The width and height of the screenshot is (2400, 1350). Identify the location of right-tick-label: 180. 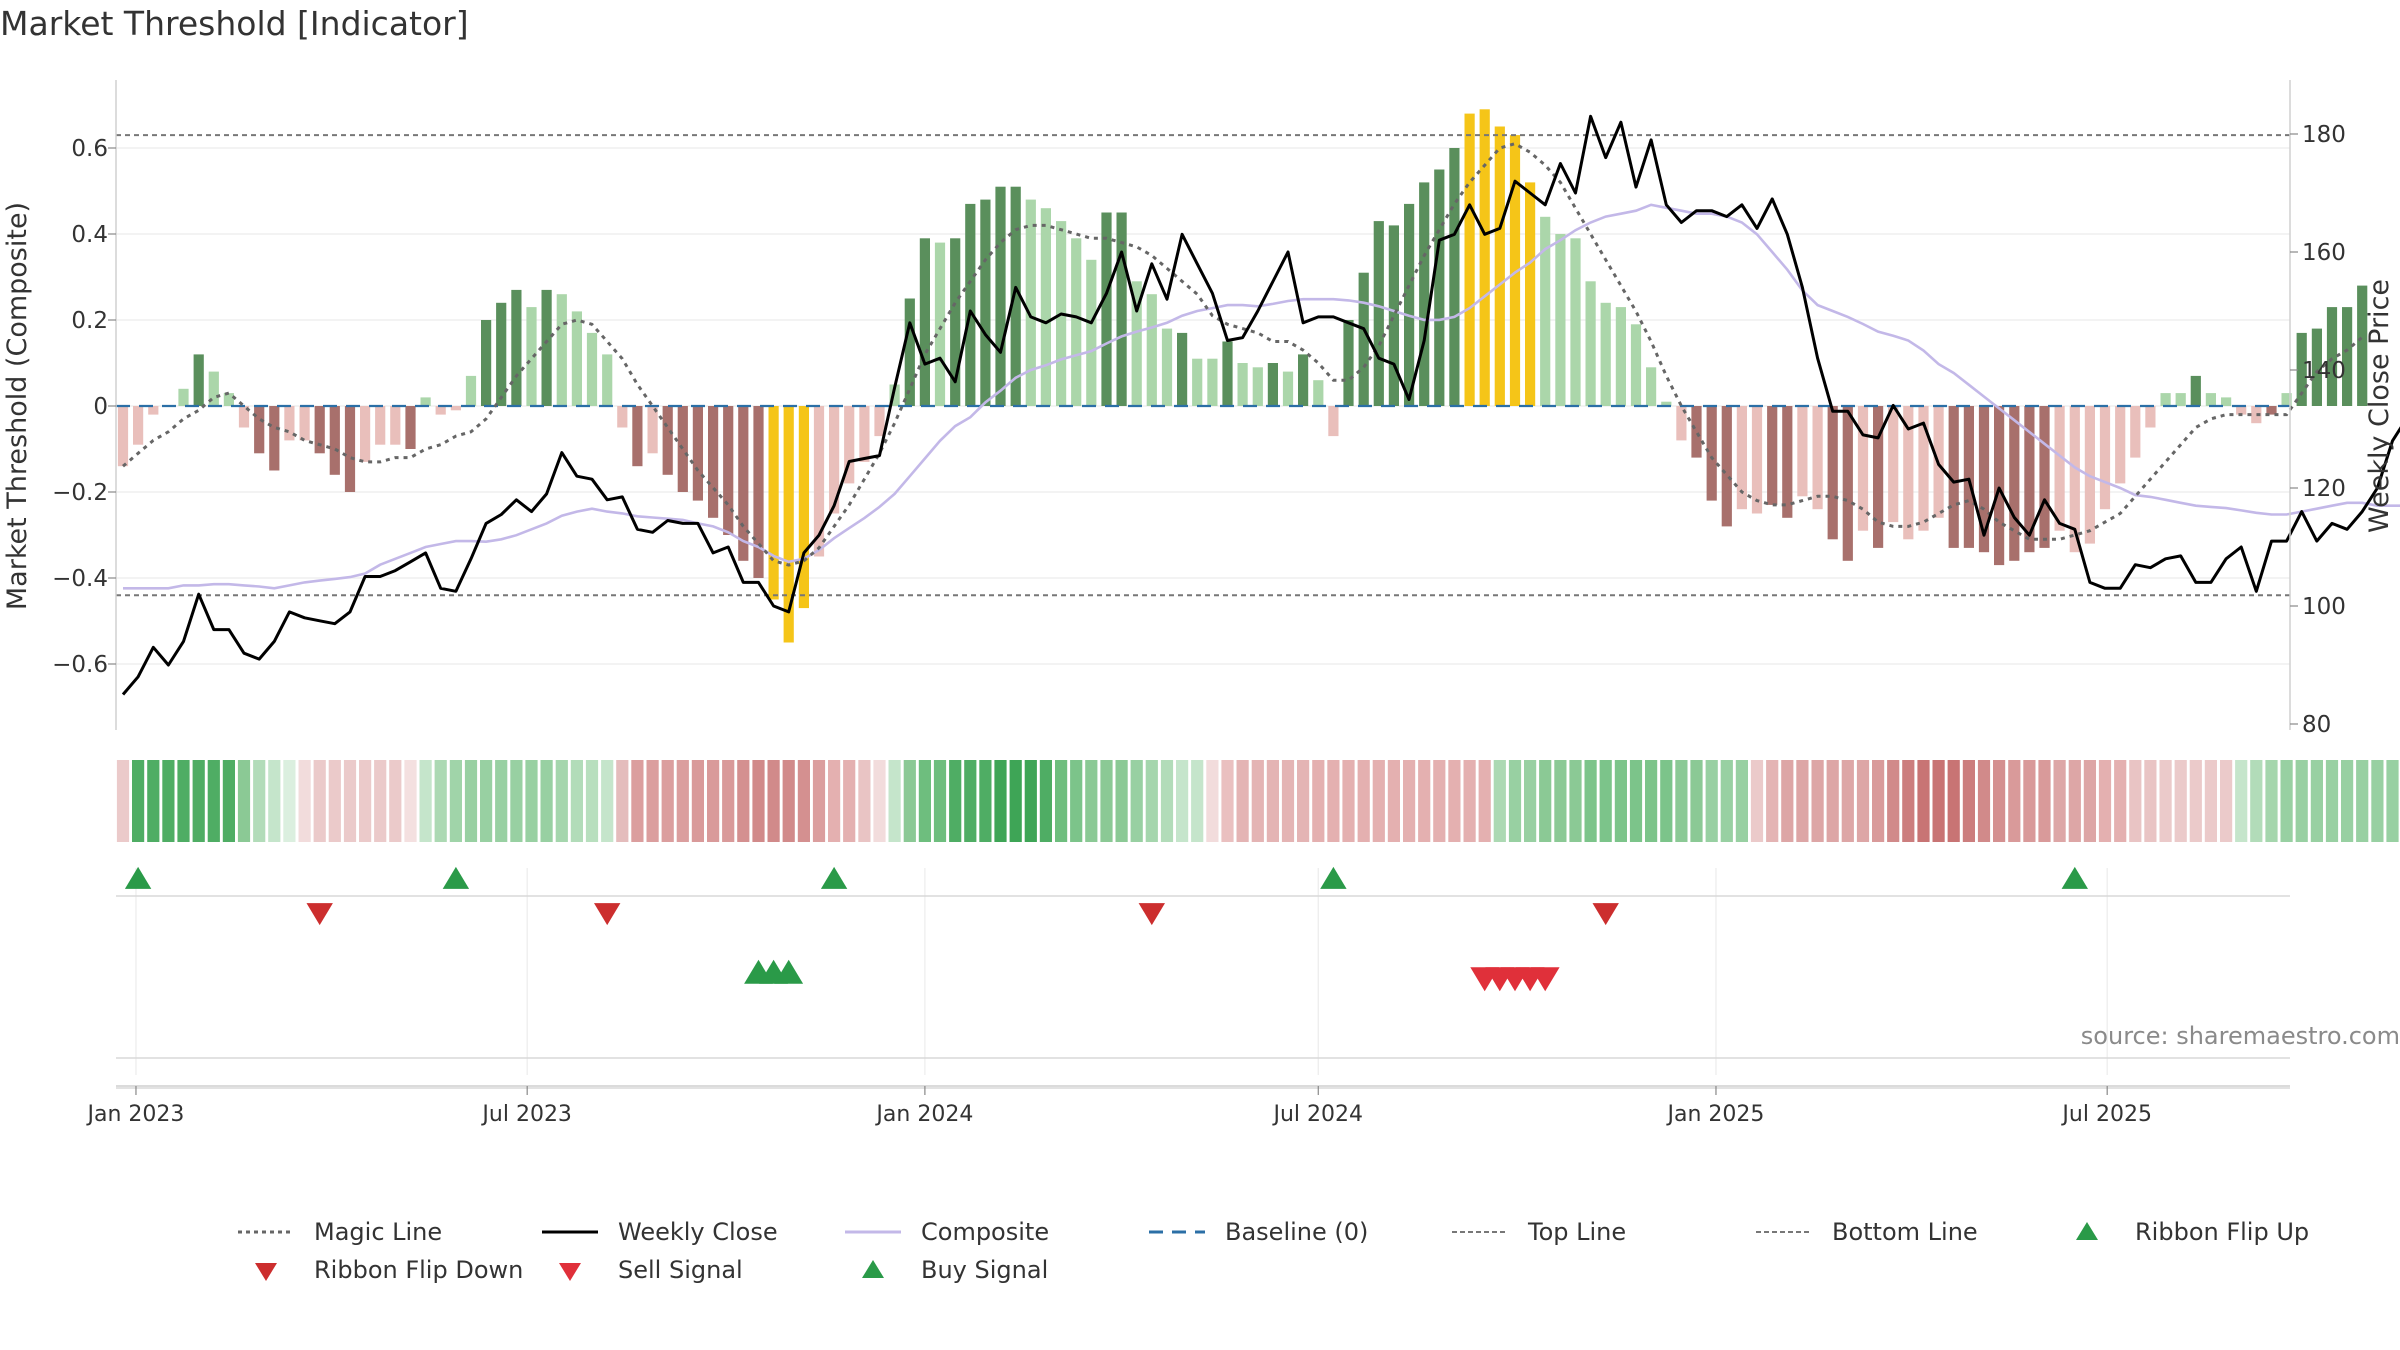
(2324, 135).